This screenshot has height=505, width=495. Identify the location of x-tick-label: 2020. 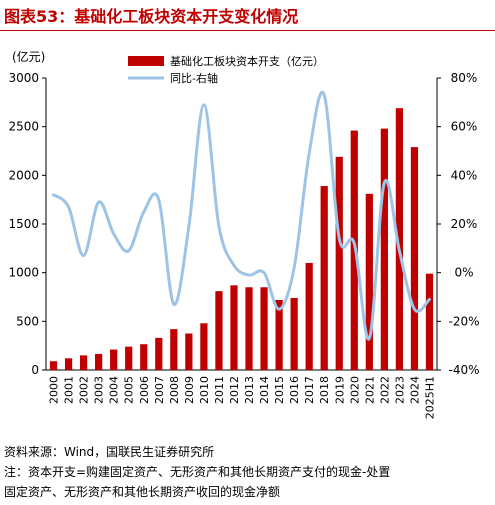
(354, 390).